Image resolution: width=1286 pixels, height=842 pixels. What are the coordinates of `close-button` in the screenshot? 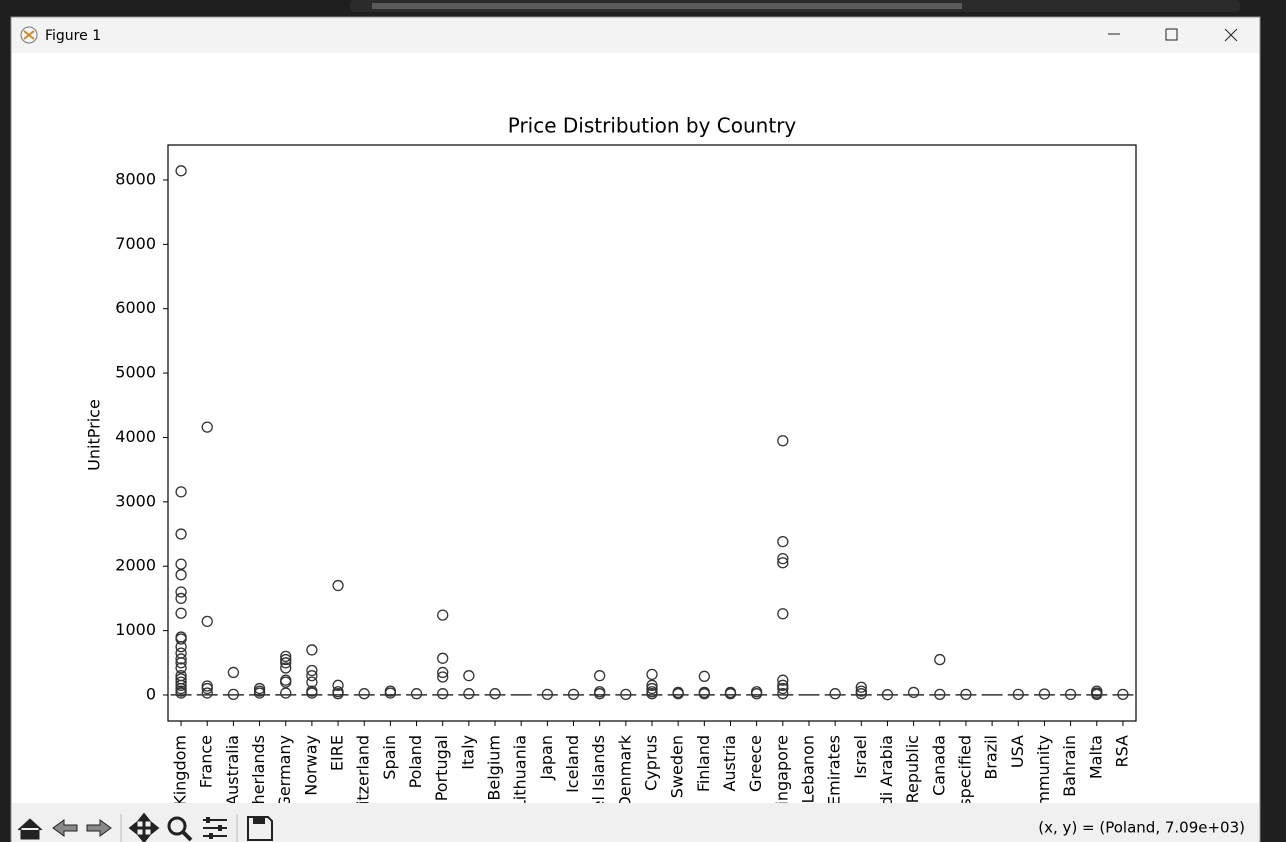 It's located at (1231, 35).